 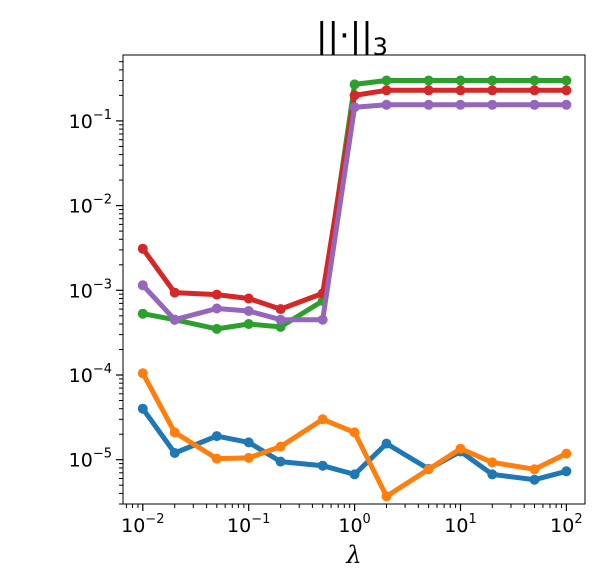 I want to click on x-tick-label: 10², so click(x=566, y=524).